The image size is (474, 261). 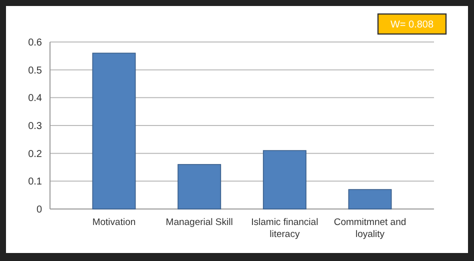 What do you see at coordinates (35, 43) in the screenshot?
I see `y-tick-label: 0.6` at bounding box center [35, 43].